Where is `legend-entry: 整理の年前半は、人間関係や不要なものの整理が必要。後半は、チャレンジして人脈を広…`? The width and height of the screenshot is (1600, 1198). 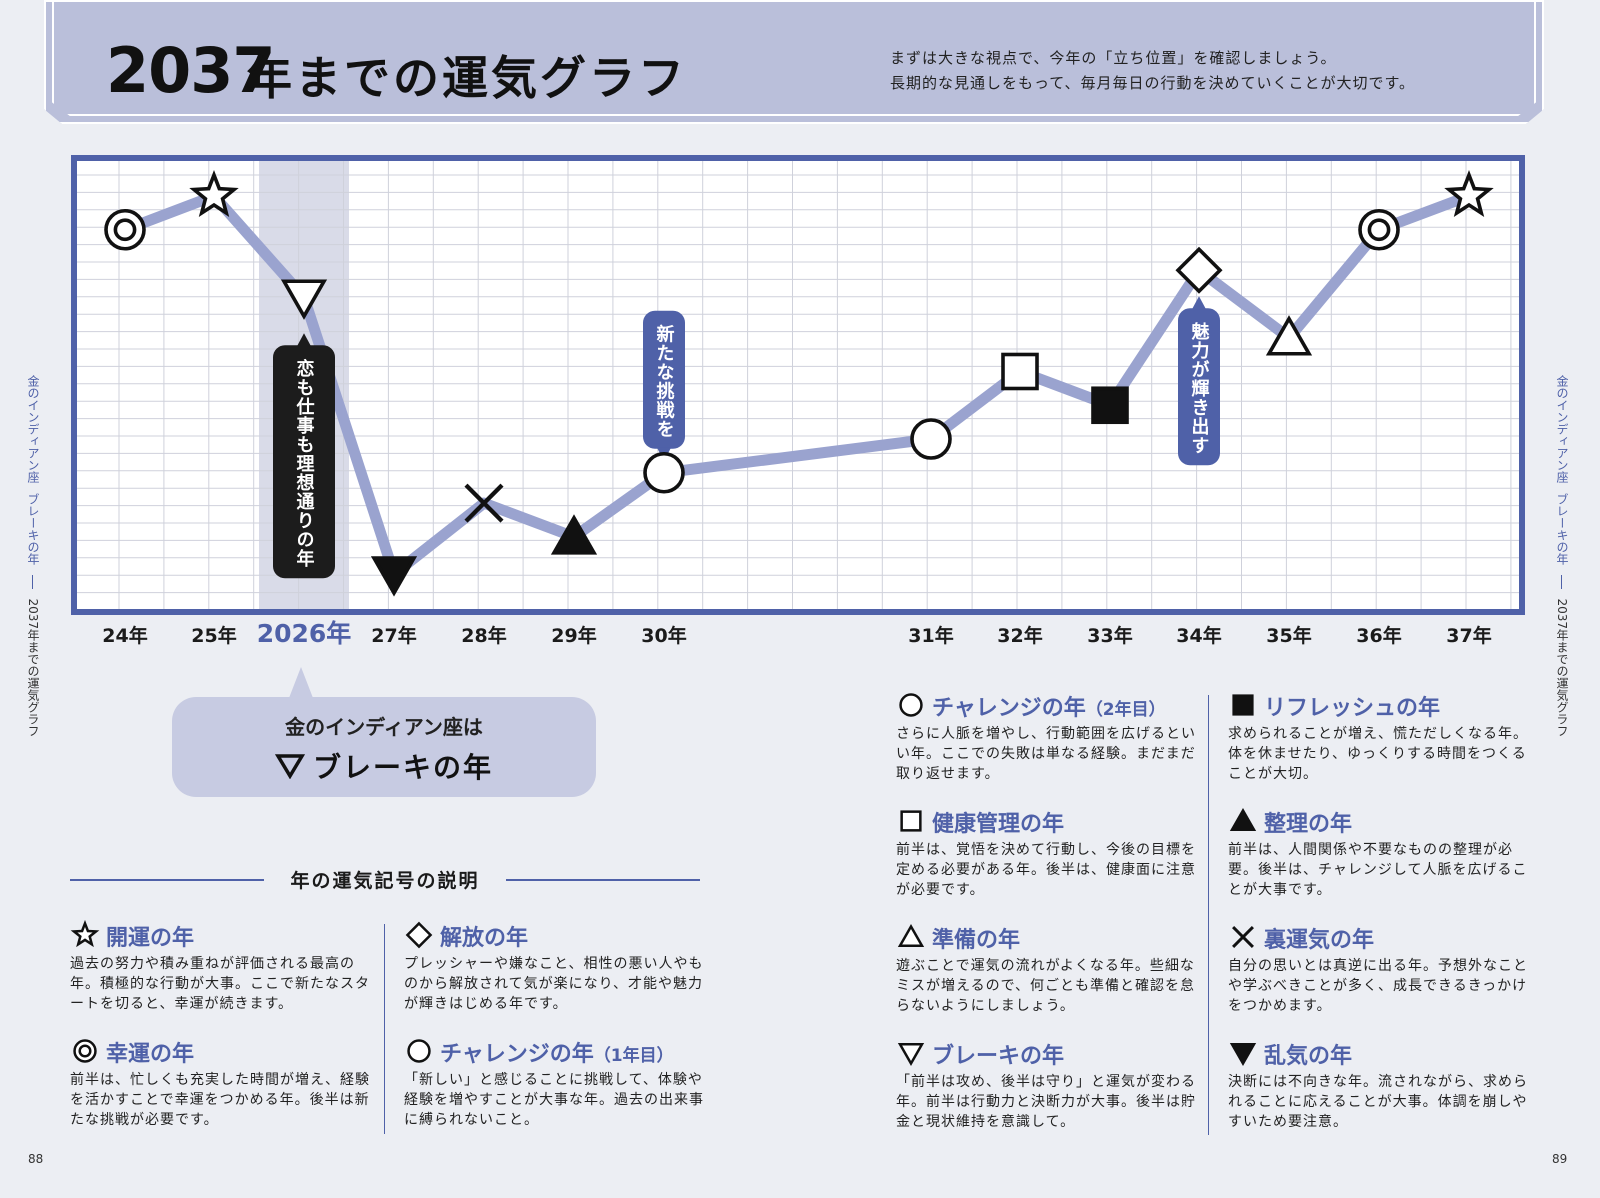 legend-entry: 整理の年前半は、人間関係や不要なものの整理が必要。後半は、チャレンジして人脈を広… is located at coordinates (1378, 853).